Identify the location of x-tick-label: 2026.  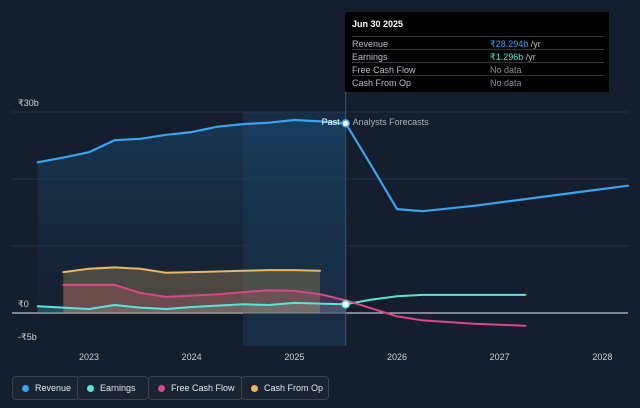
(397, 357).